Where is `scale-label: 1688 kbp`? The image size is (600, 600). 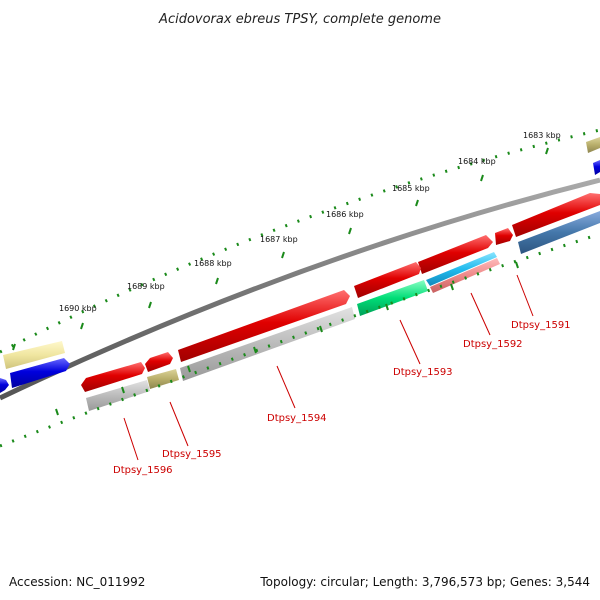 scale-label: 1688 kbp is located at coordinates (213, 263).